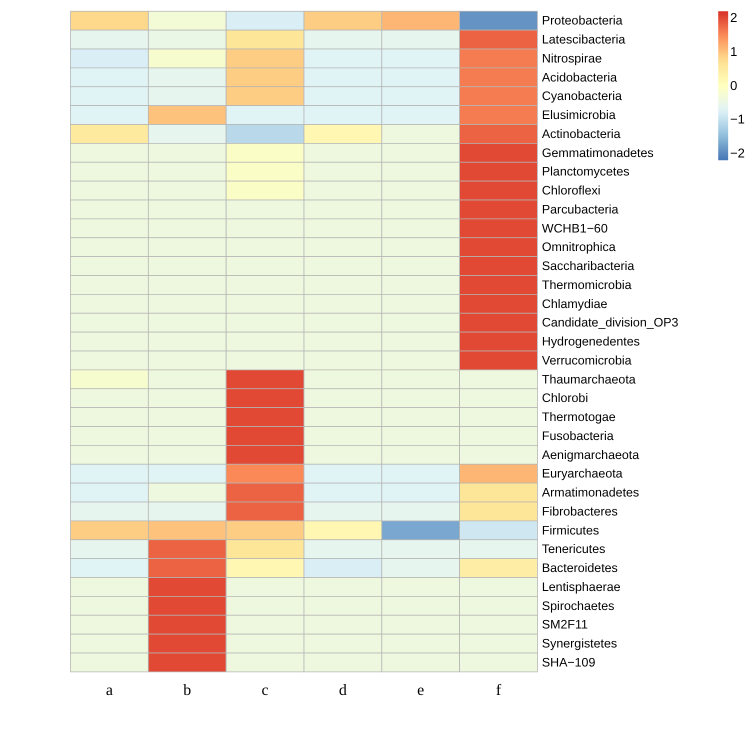  What do you see at coordinates (574, 549) in the screenshot?
I see `y-tick-label: Tenericutes` at bounding box center [574, 549].